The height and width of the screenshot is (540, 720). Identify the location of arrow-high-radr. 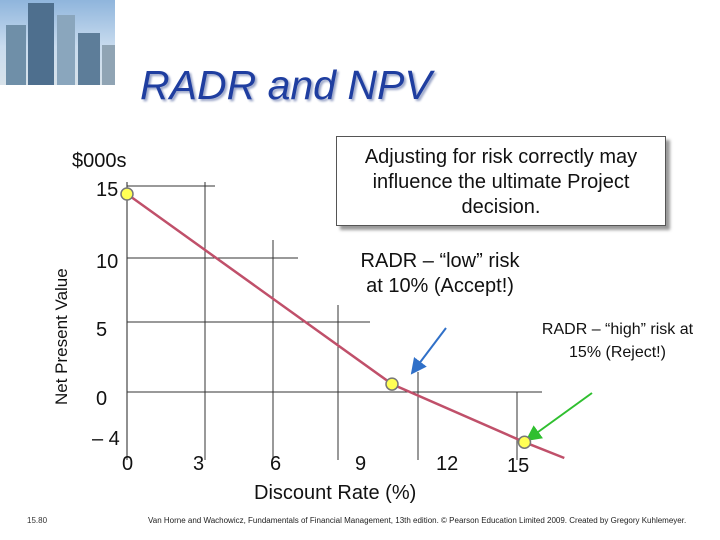
(559, 417).